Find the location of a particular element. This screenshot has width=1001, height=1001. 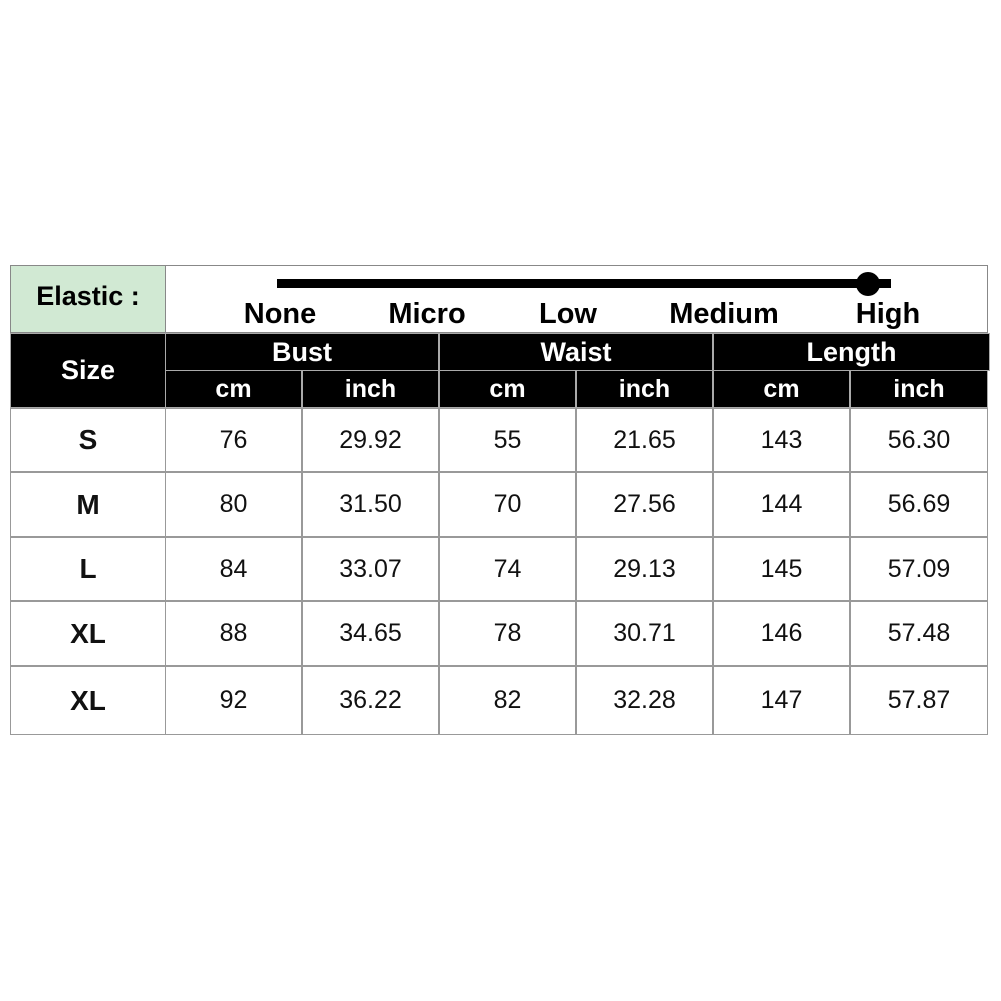

value-cell: 29.92 is located at coordinates (370, 440).